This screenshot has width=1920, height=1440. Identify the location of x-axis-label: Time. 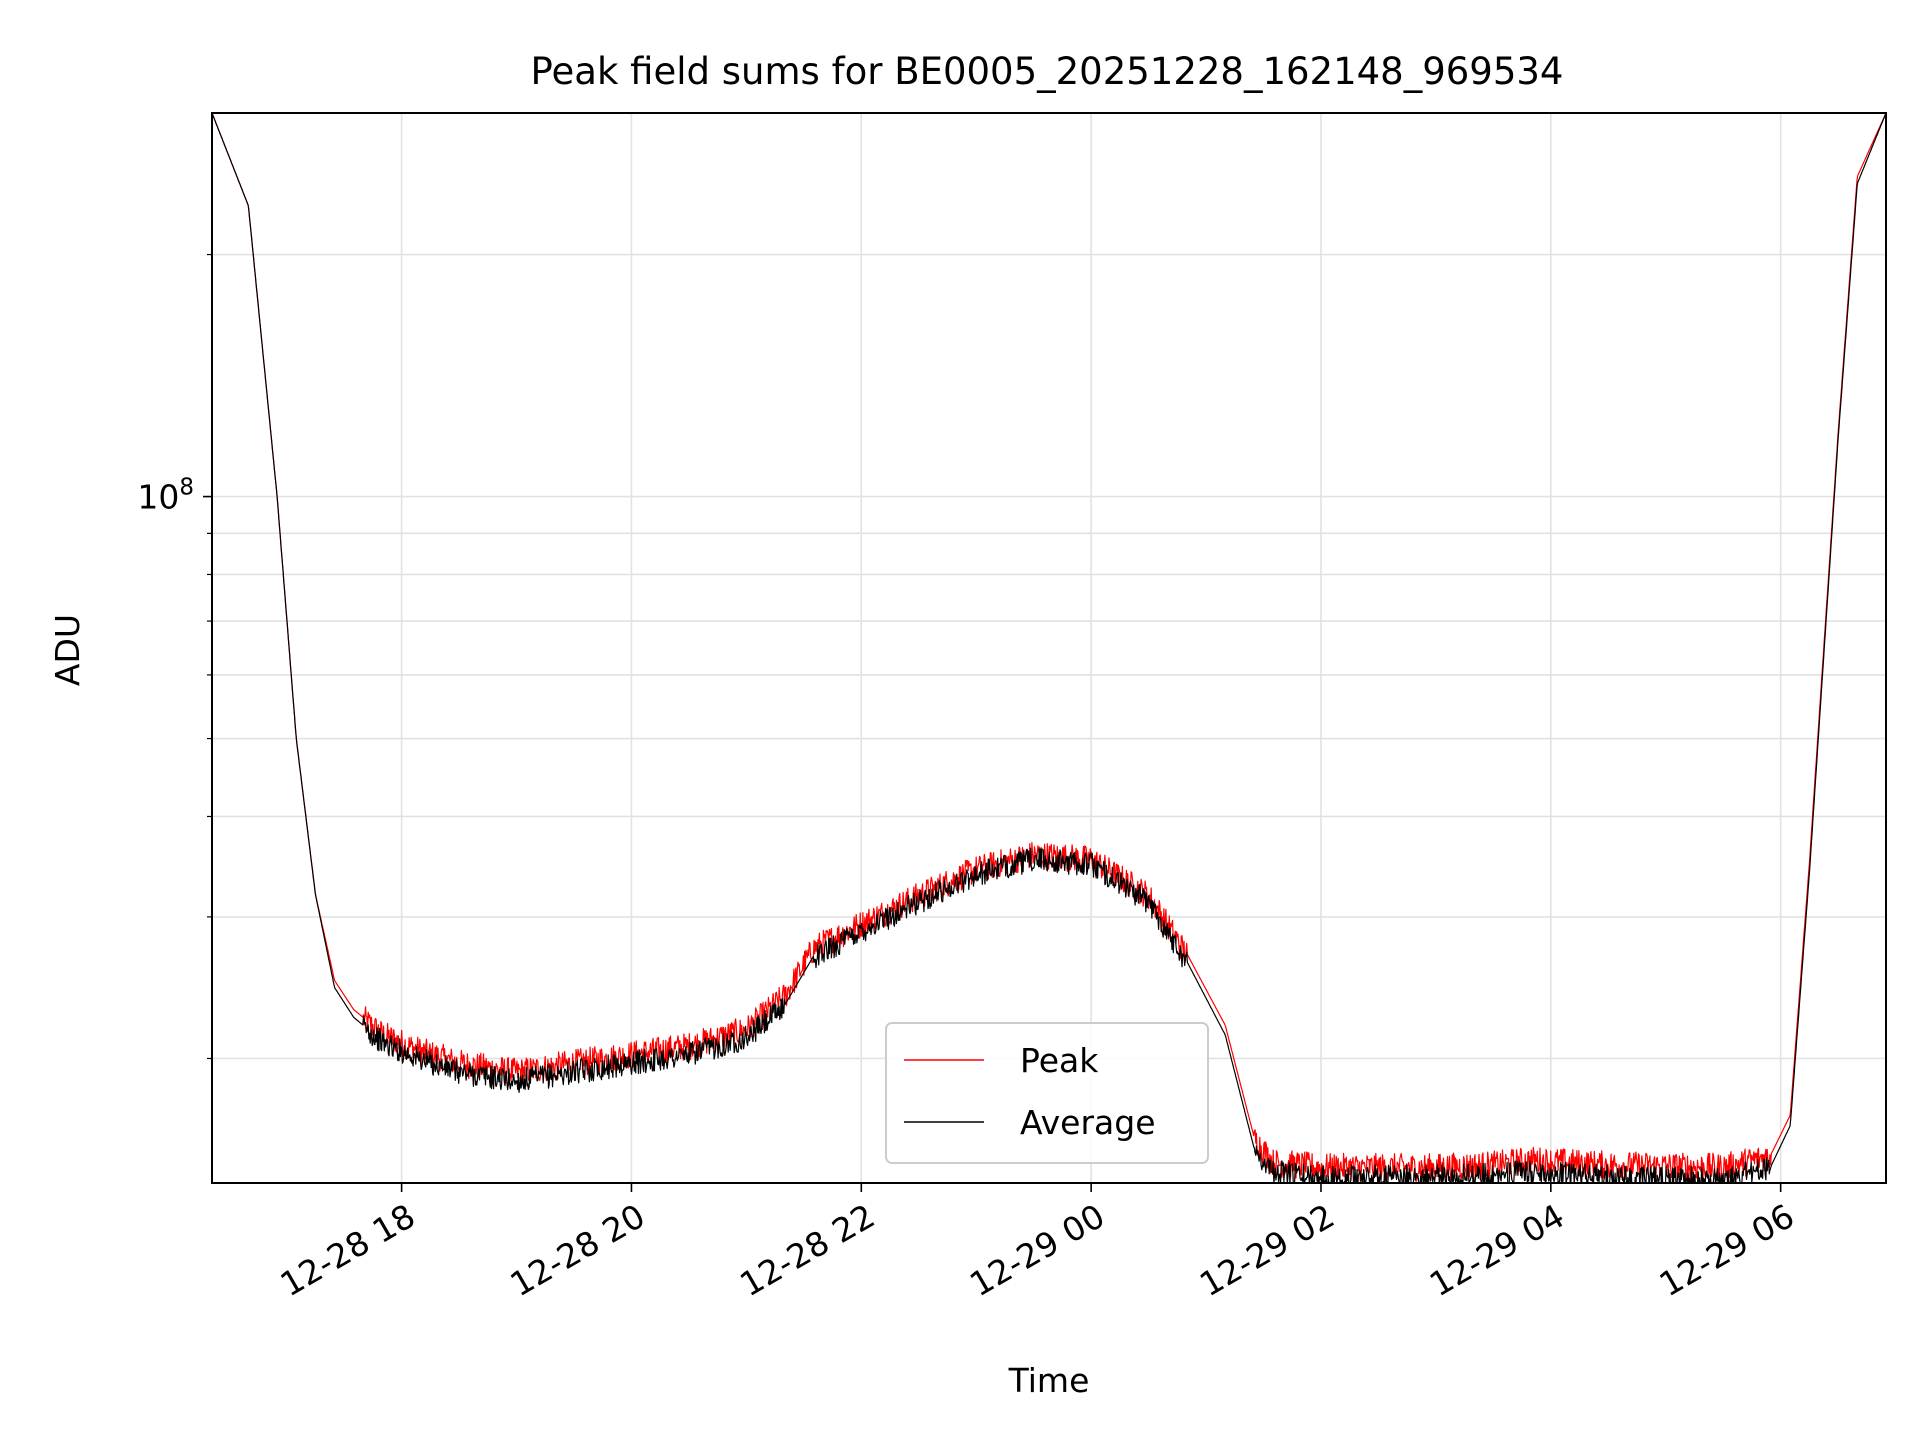
(1049, 1380).